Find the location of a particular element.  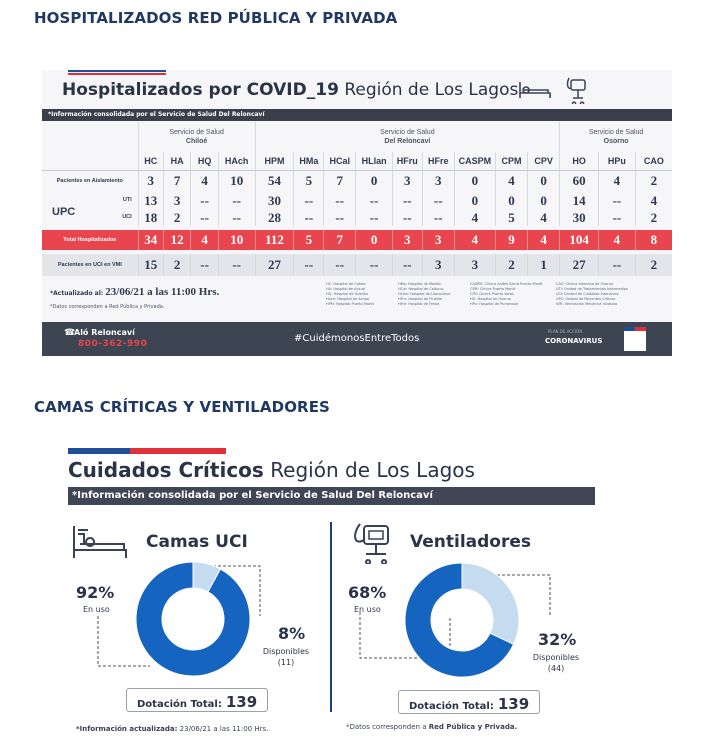

hospitalized-title-bold: Hospitalizados por COVID_19 is located at coordinates (200, 90).